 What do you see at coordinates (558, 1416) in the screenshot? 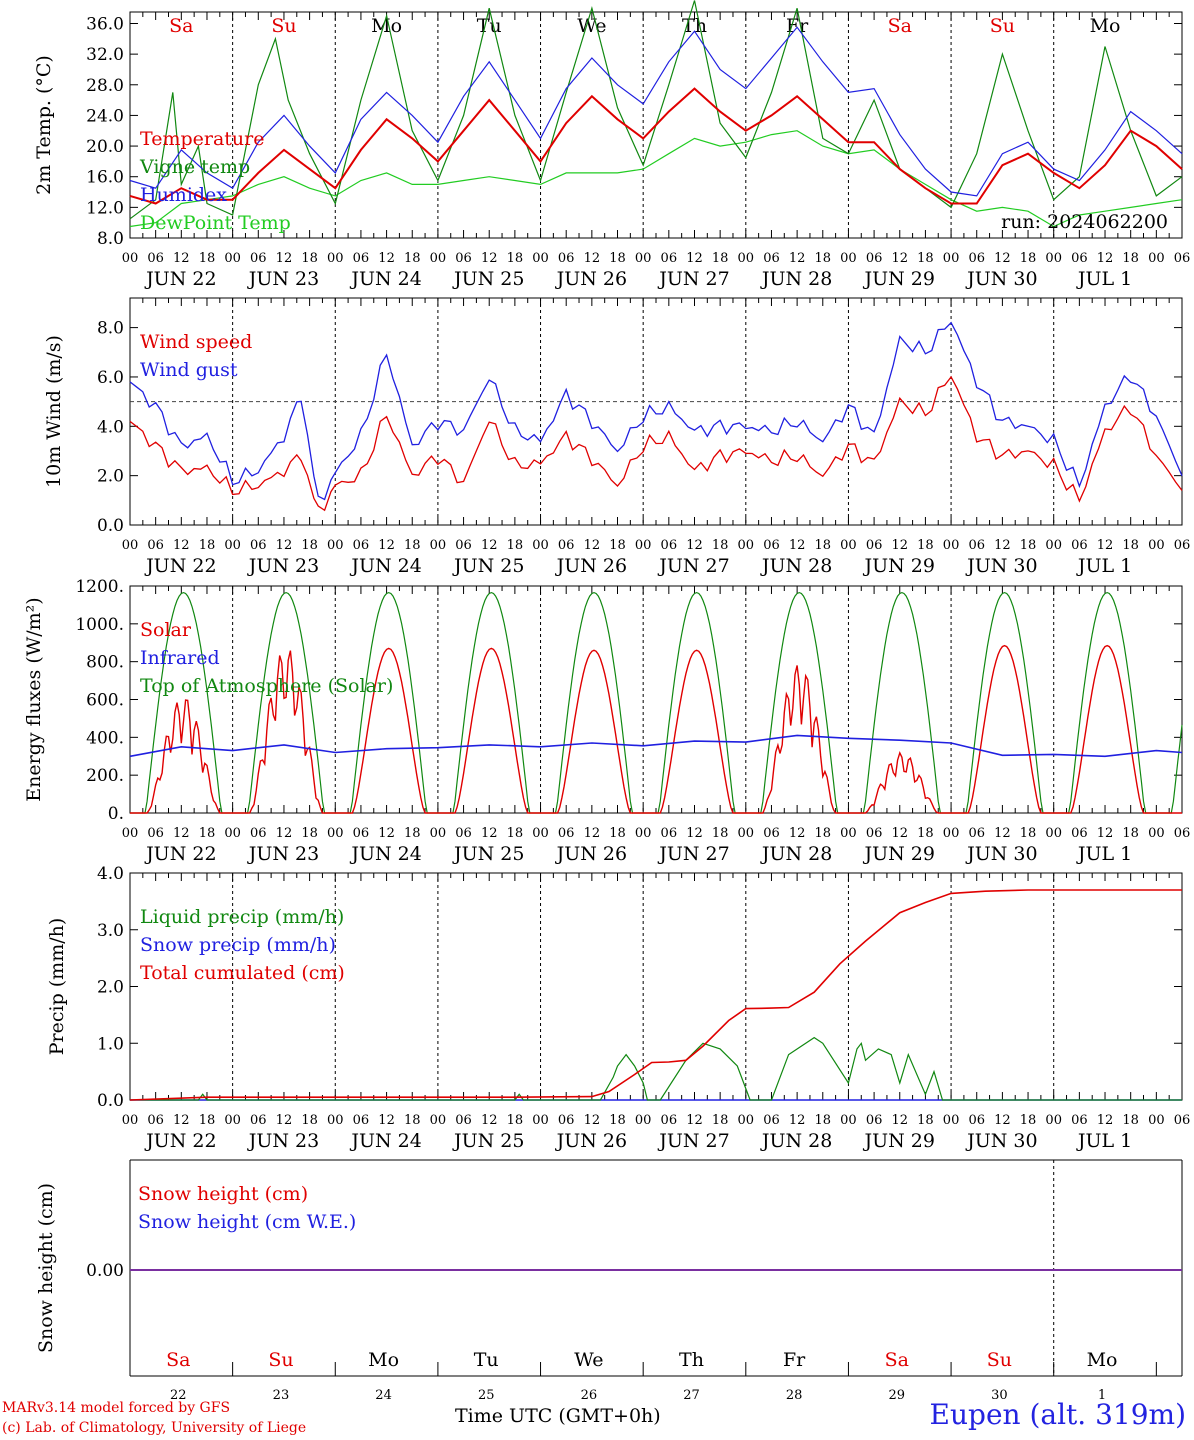
I see `time-axis-label: Time UTC (GMT+0h)` at bounding box center [558, 1416].